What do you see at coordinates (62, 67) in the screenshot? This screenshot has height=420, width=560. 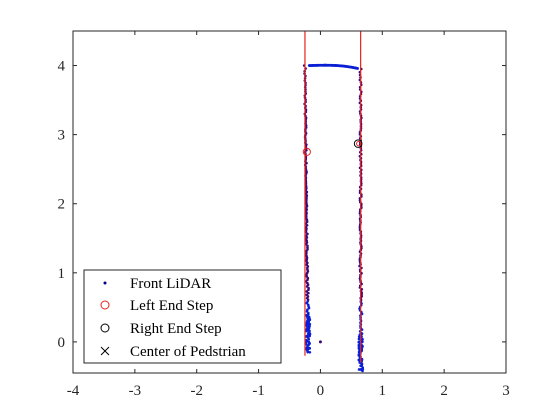 I see `y-tick-label: 4` at bounding box center [62, 67].